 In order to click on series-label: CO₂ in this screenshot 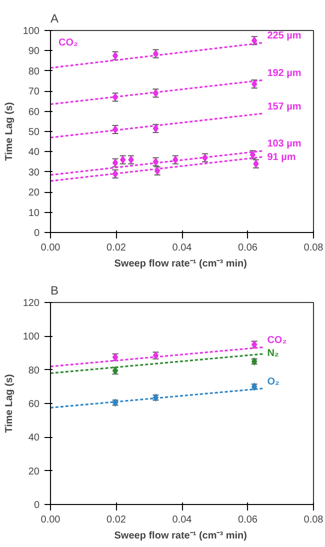, I will do `click(277, 340)`.